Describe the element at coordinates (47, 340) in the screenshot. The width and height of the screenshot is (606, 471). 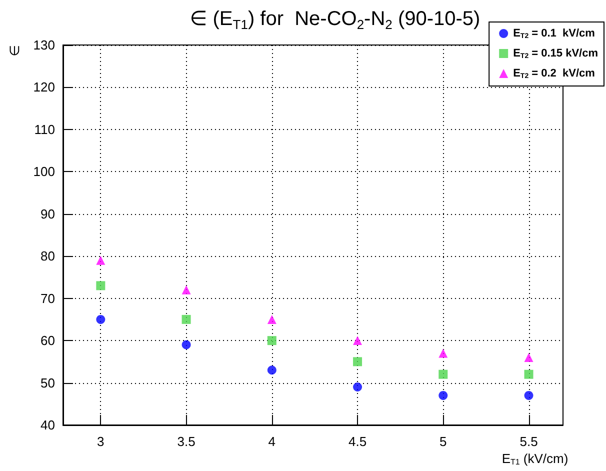
I see `y-tick-label: 60` at that location.